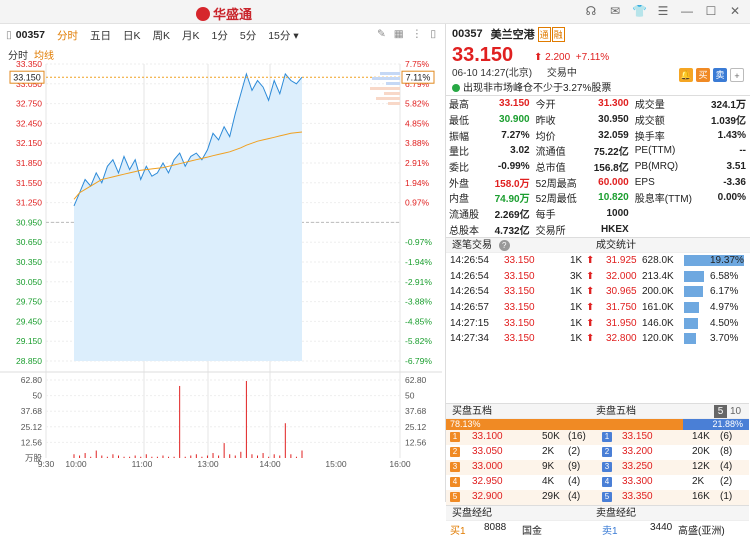 The height and width of the screenshot is (537, 750). What do you see at coordinates (597, 104) in the screenshot?
I see `stats-row: 最高 33.150 今开 31.300 成交量 324.1万` at bounding box center [597, 104].